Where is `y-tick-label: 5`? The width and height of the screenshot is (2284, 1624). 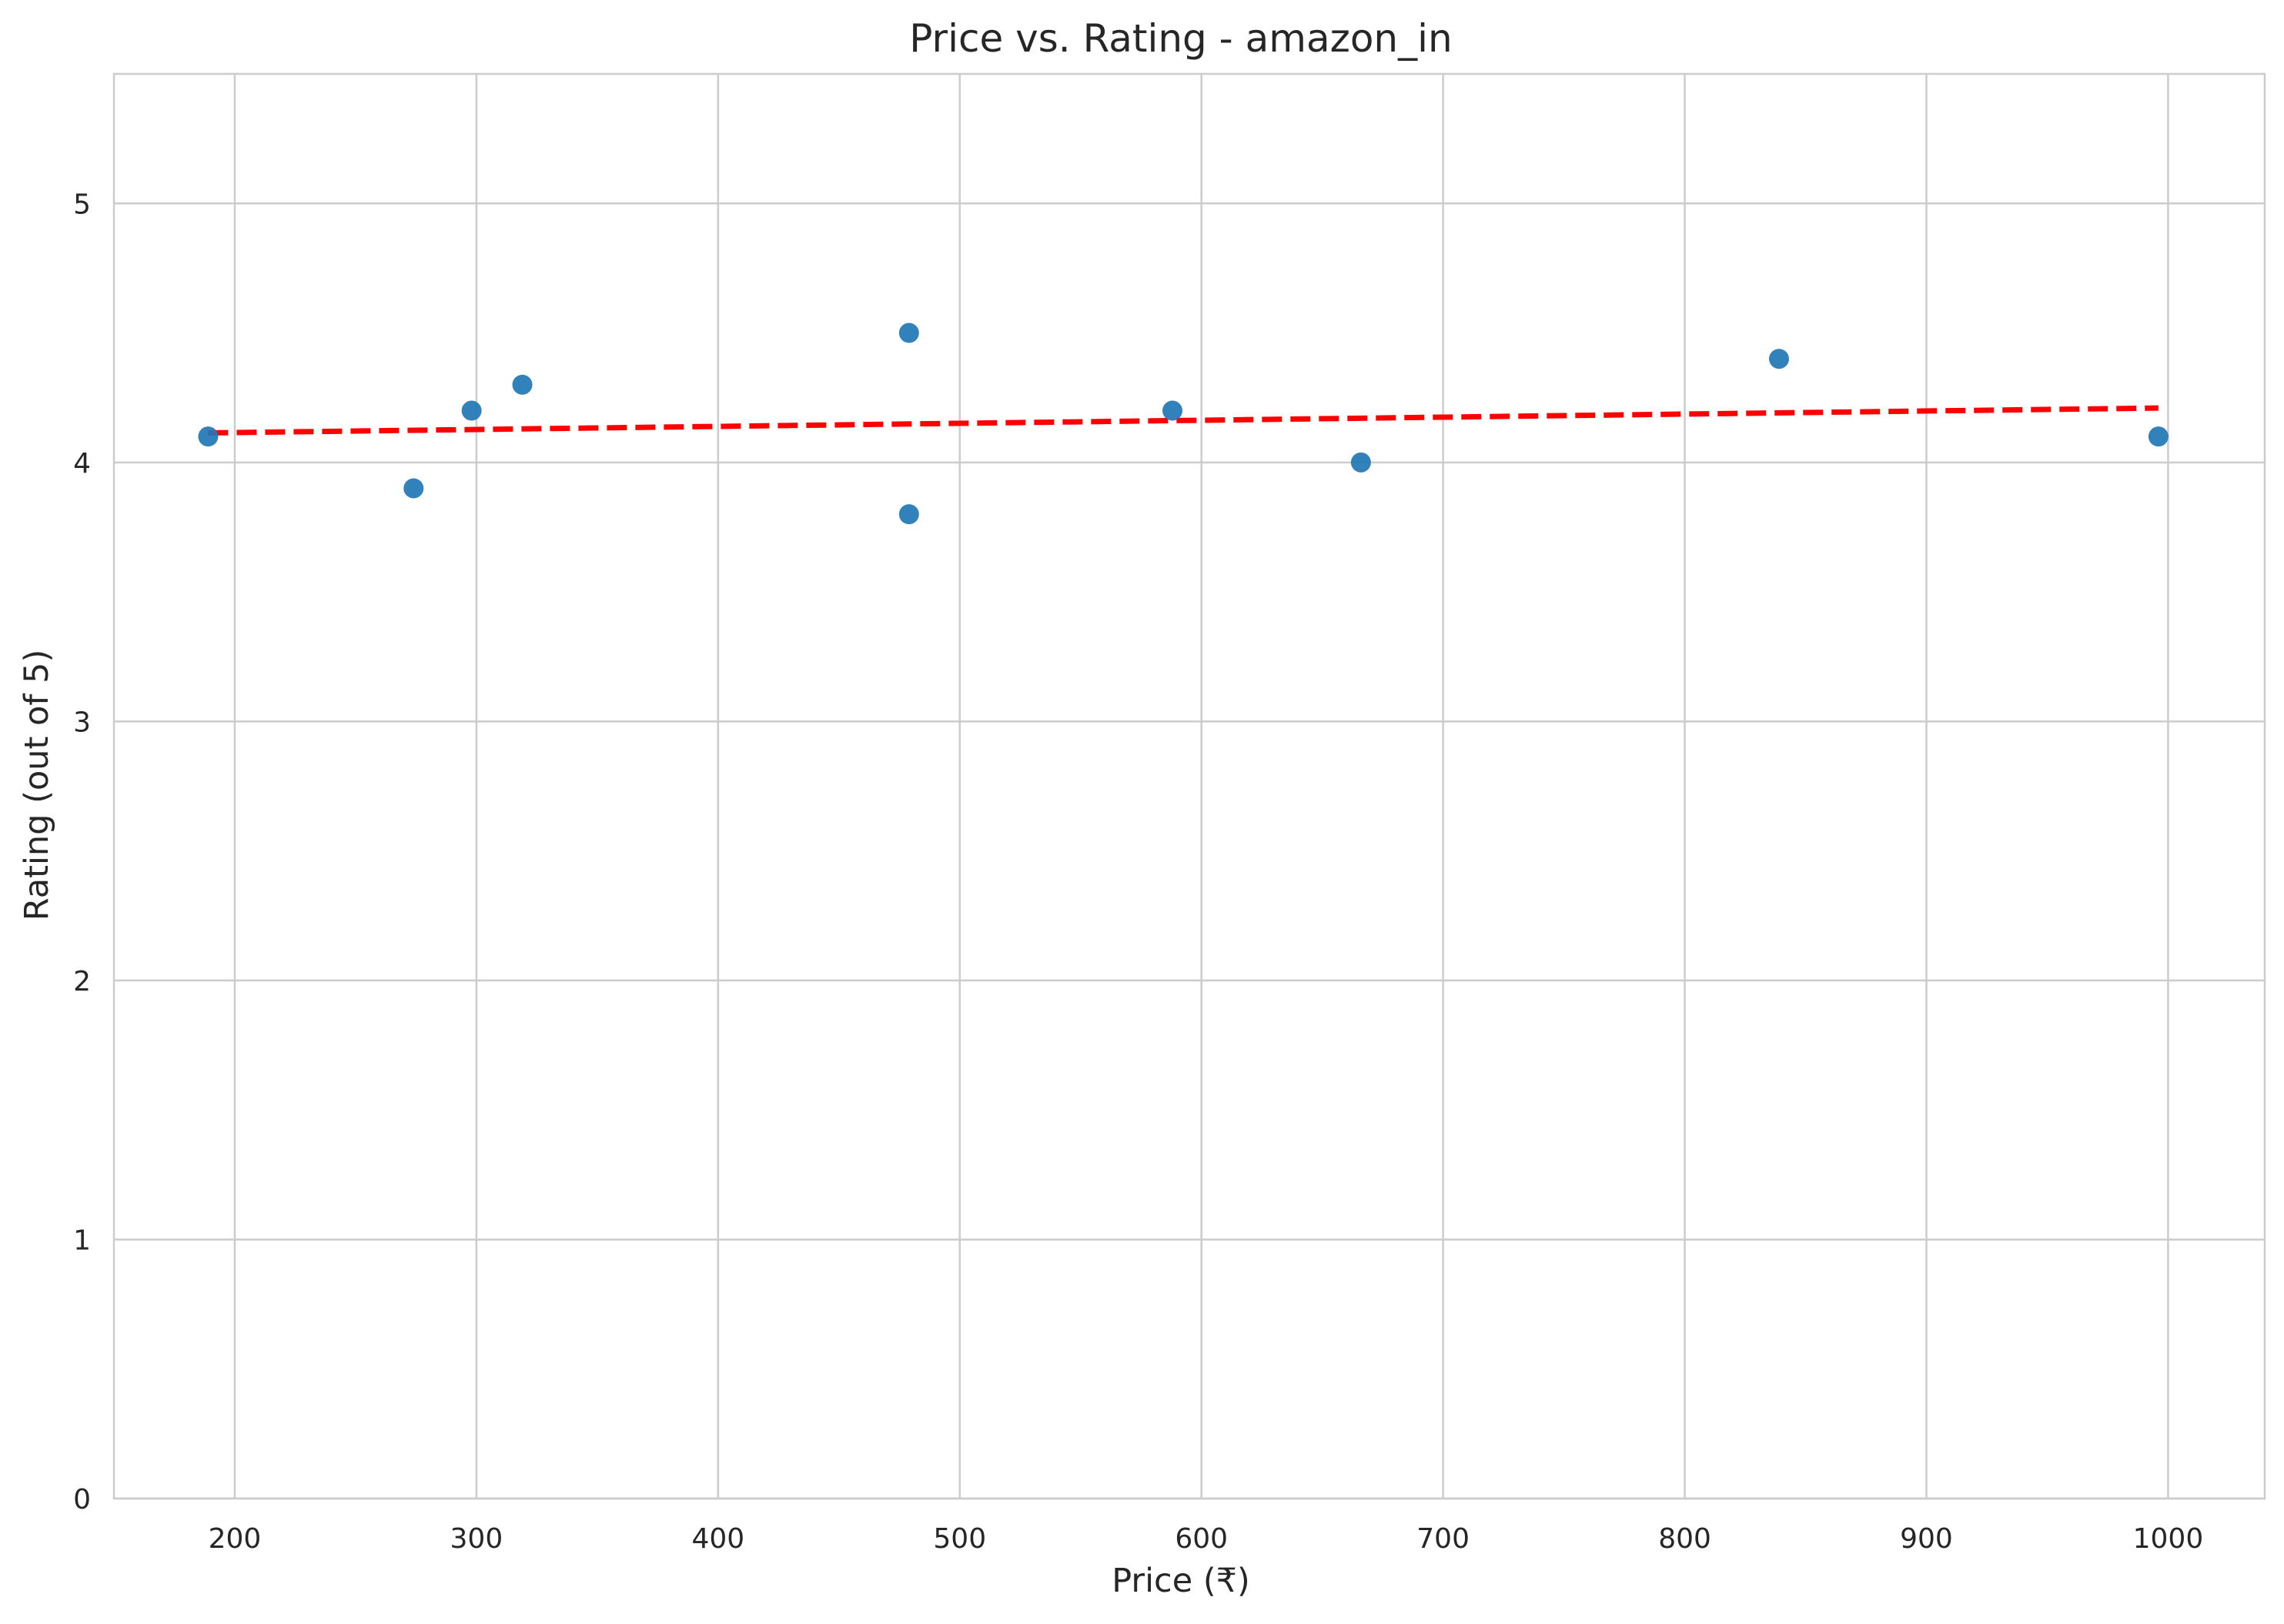 y-tick-label: 5 is located at coordinates (82, 204).